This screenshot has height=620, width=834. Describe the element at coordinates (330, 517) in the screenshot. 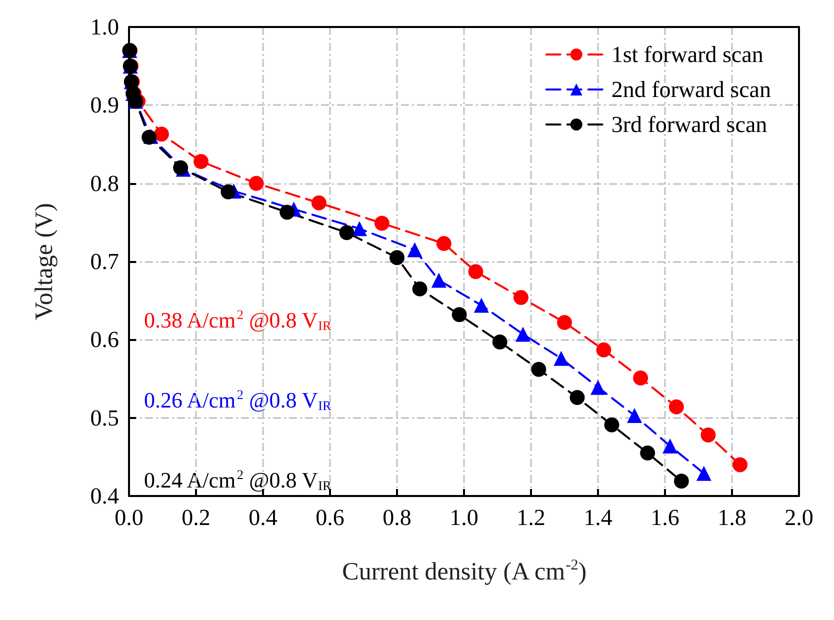

I see `x-tick-label: 0.6` at that location.